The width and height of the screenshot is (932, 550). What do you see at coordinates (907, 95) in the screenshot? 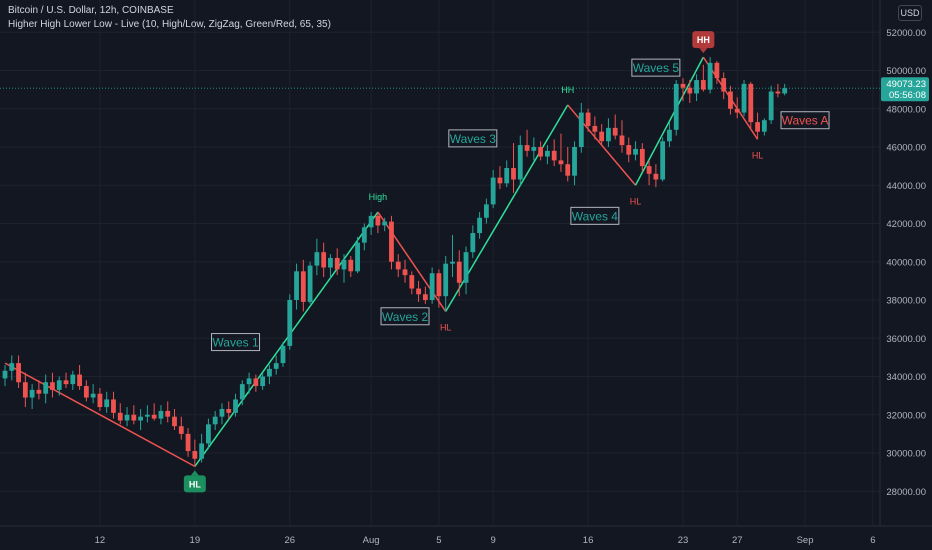
I see `bar-countdown: 05:56:08` at bounding box center [907, 95].